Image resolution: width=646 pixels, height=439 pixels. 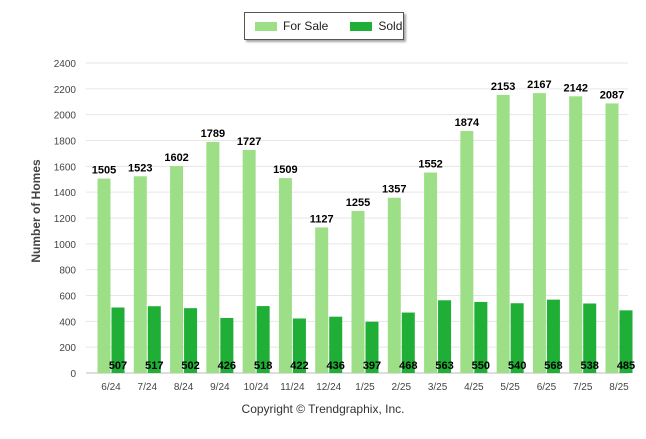 I want to click on x-tick-label: 9/24, so click(x=220, y=387).